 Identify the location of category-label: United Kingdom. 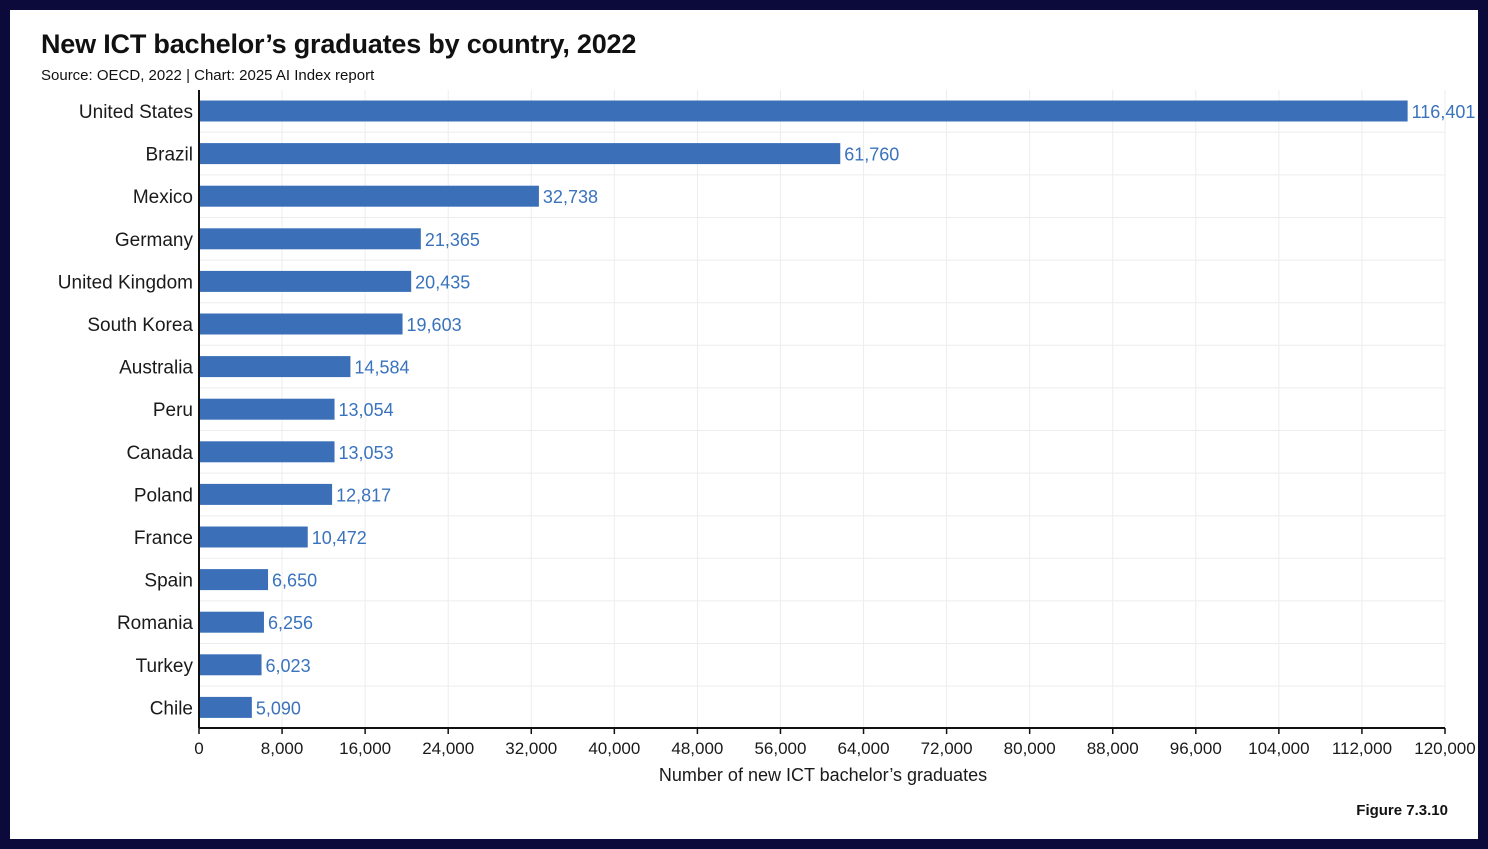
(125, 282).